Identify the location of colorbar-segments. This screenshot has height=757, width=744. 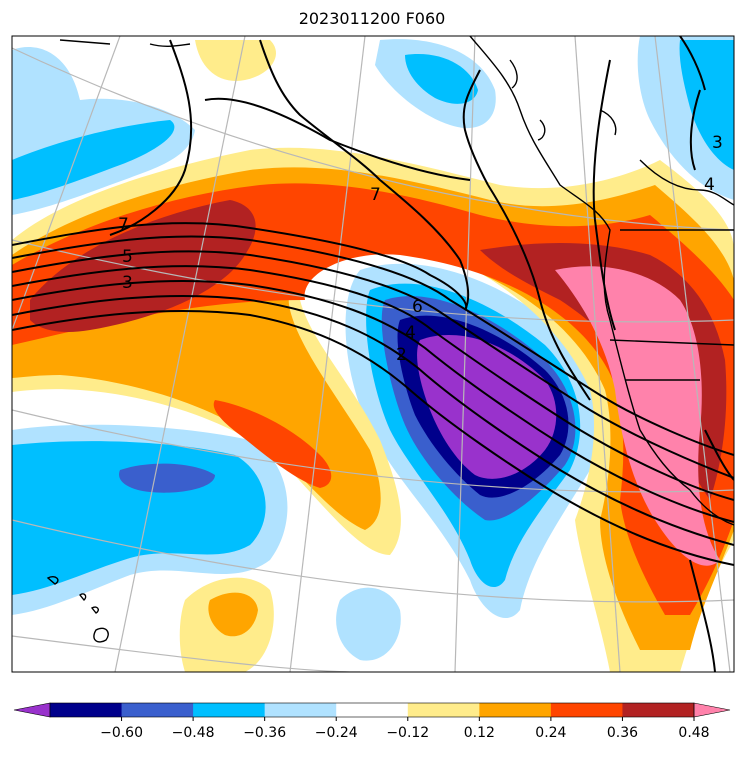
(372, 710).